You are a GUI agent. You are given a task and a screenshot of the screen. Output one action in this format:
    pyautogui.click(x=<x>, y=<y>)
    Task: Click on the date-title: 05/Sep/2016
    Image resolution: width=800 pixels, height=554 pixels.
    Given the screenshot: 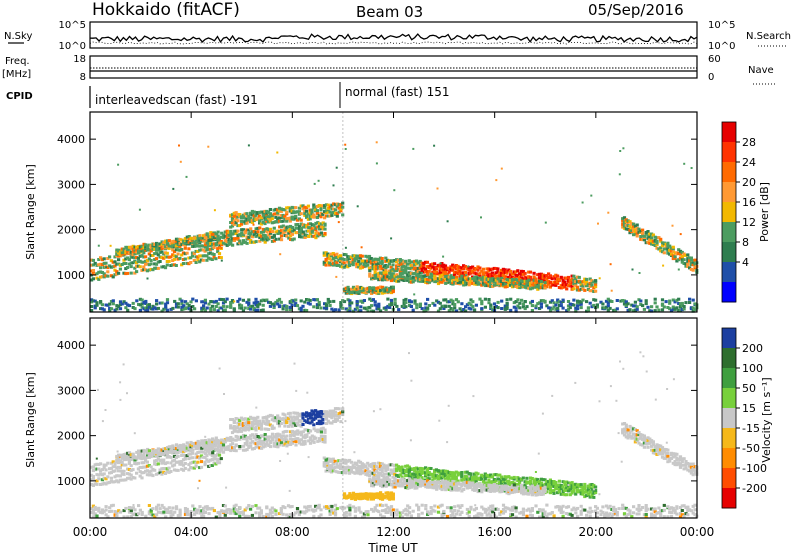 What is the action you would take?
    pyautogui.click(x=636, y=10)
    